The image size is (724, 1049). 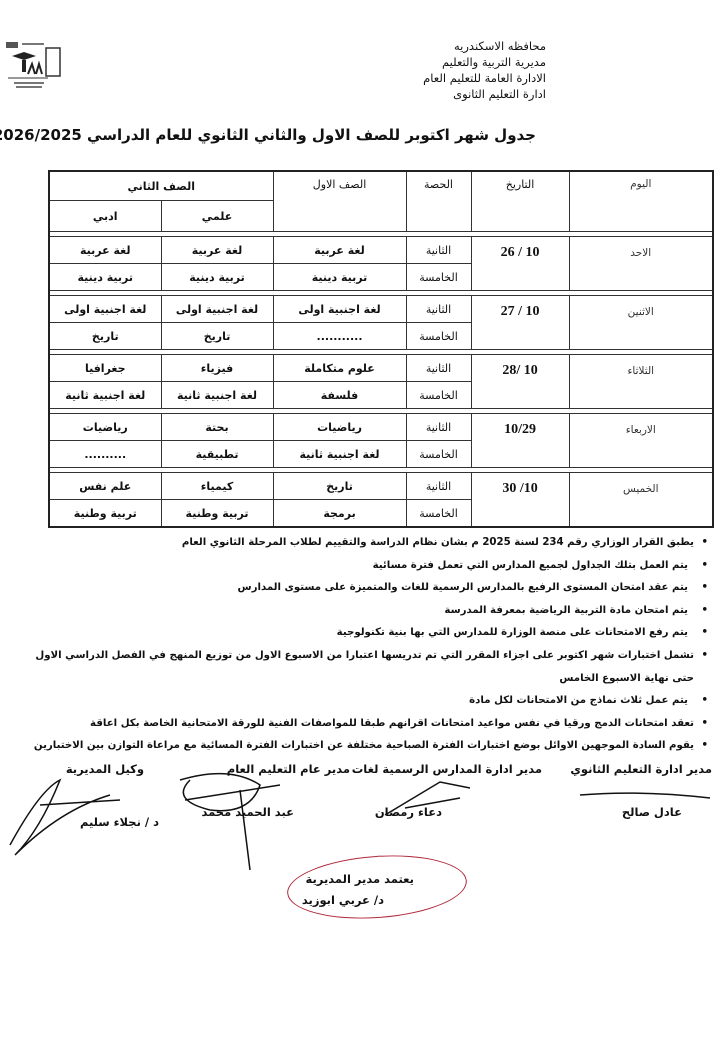 I want to click on literary-subject: رياضيات, so click(x=105, y=427).